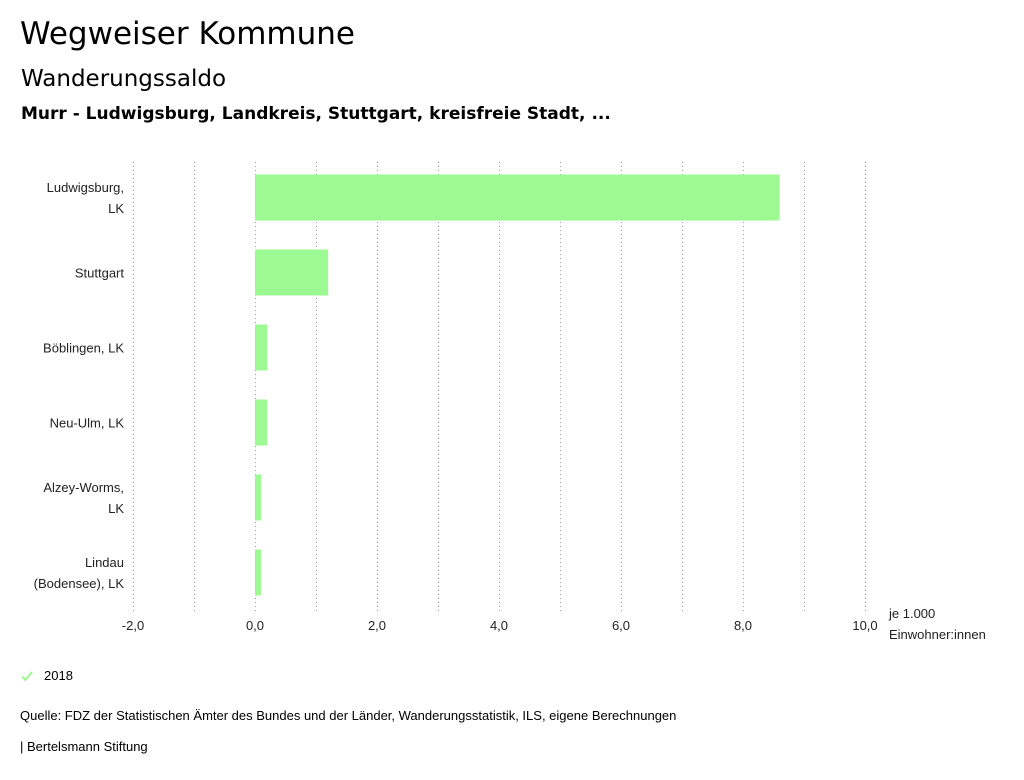 This screenshot has width=1024, height=780. Describe the element at coordinates (499, 625) in the screenshot. I see `x-tick-label: 4,0` at that location.